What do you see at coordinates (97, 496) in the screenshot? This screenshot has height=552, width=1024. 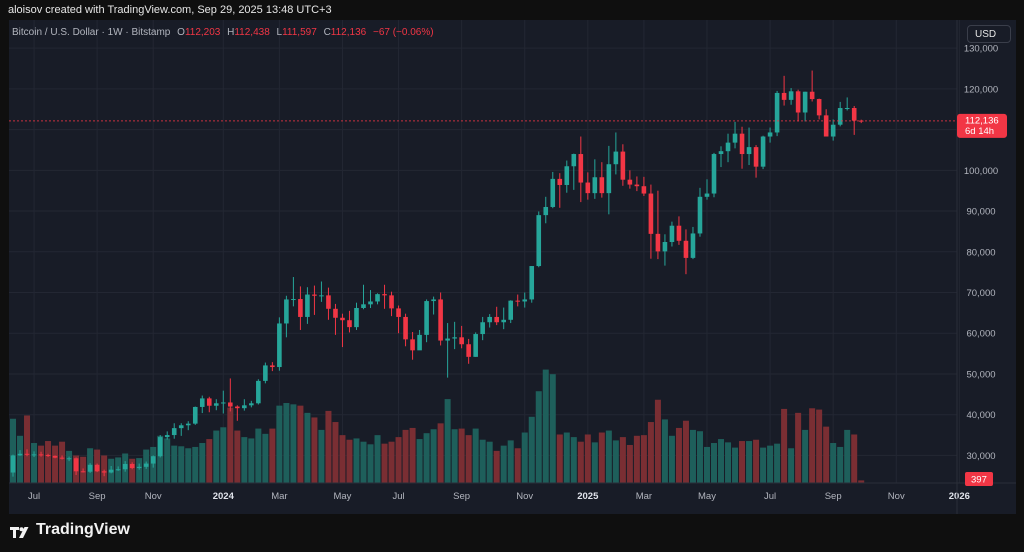 I see `time-tick-label: Sep` at bounding box center [97, 496].